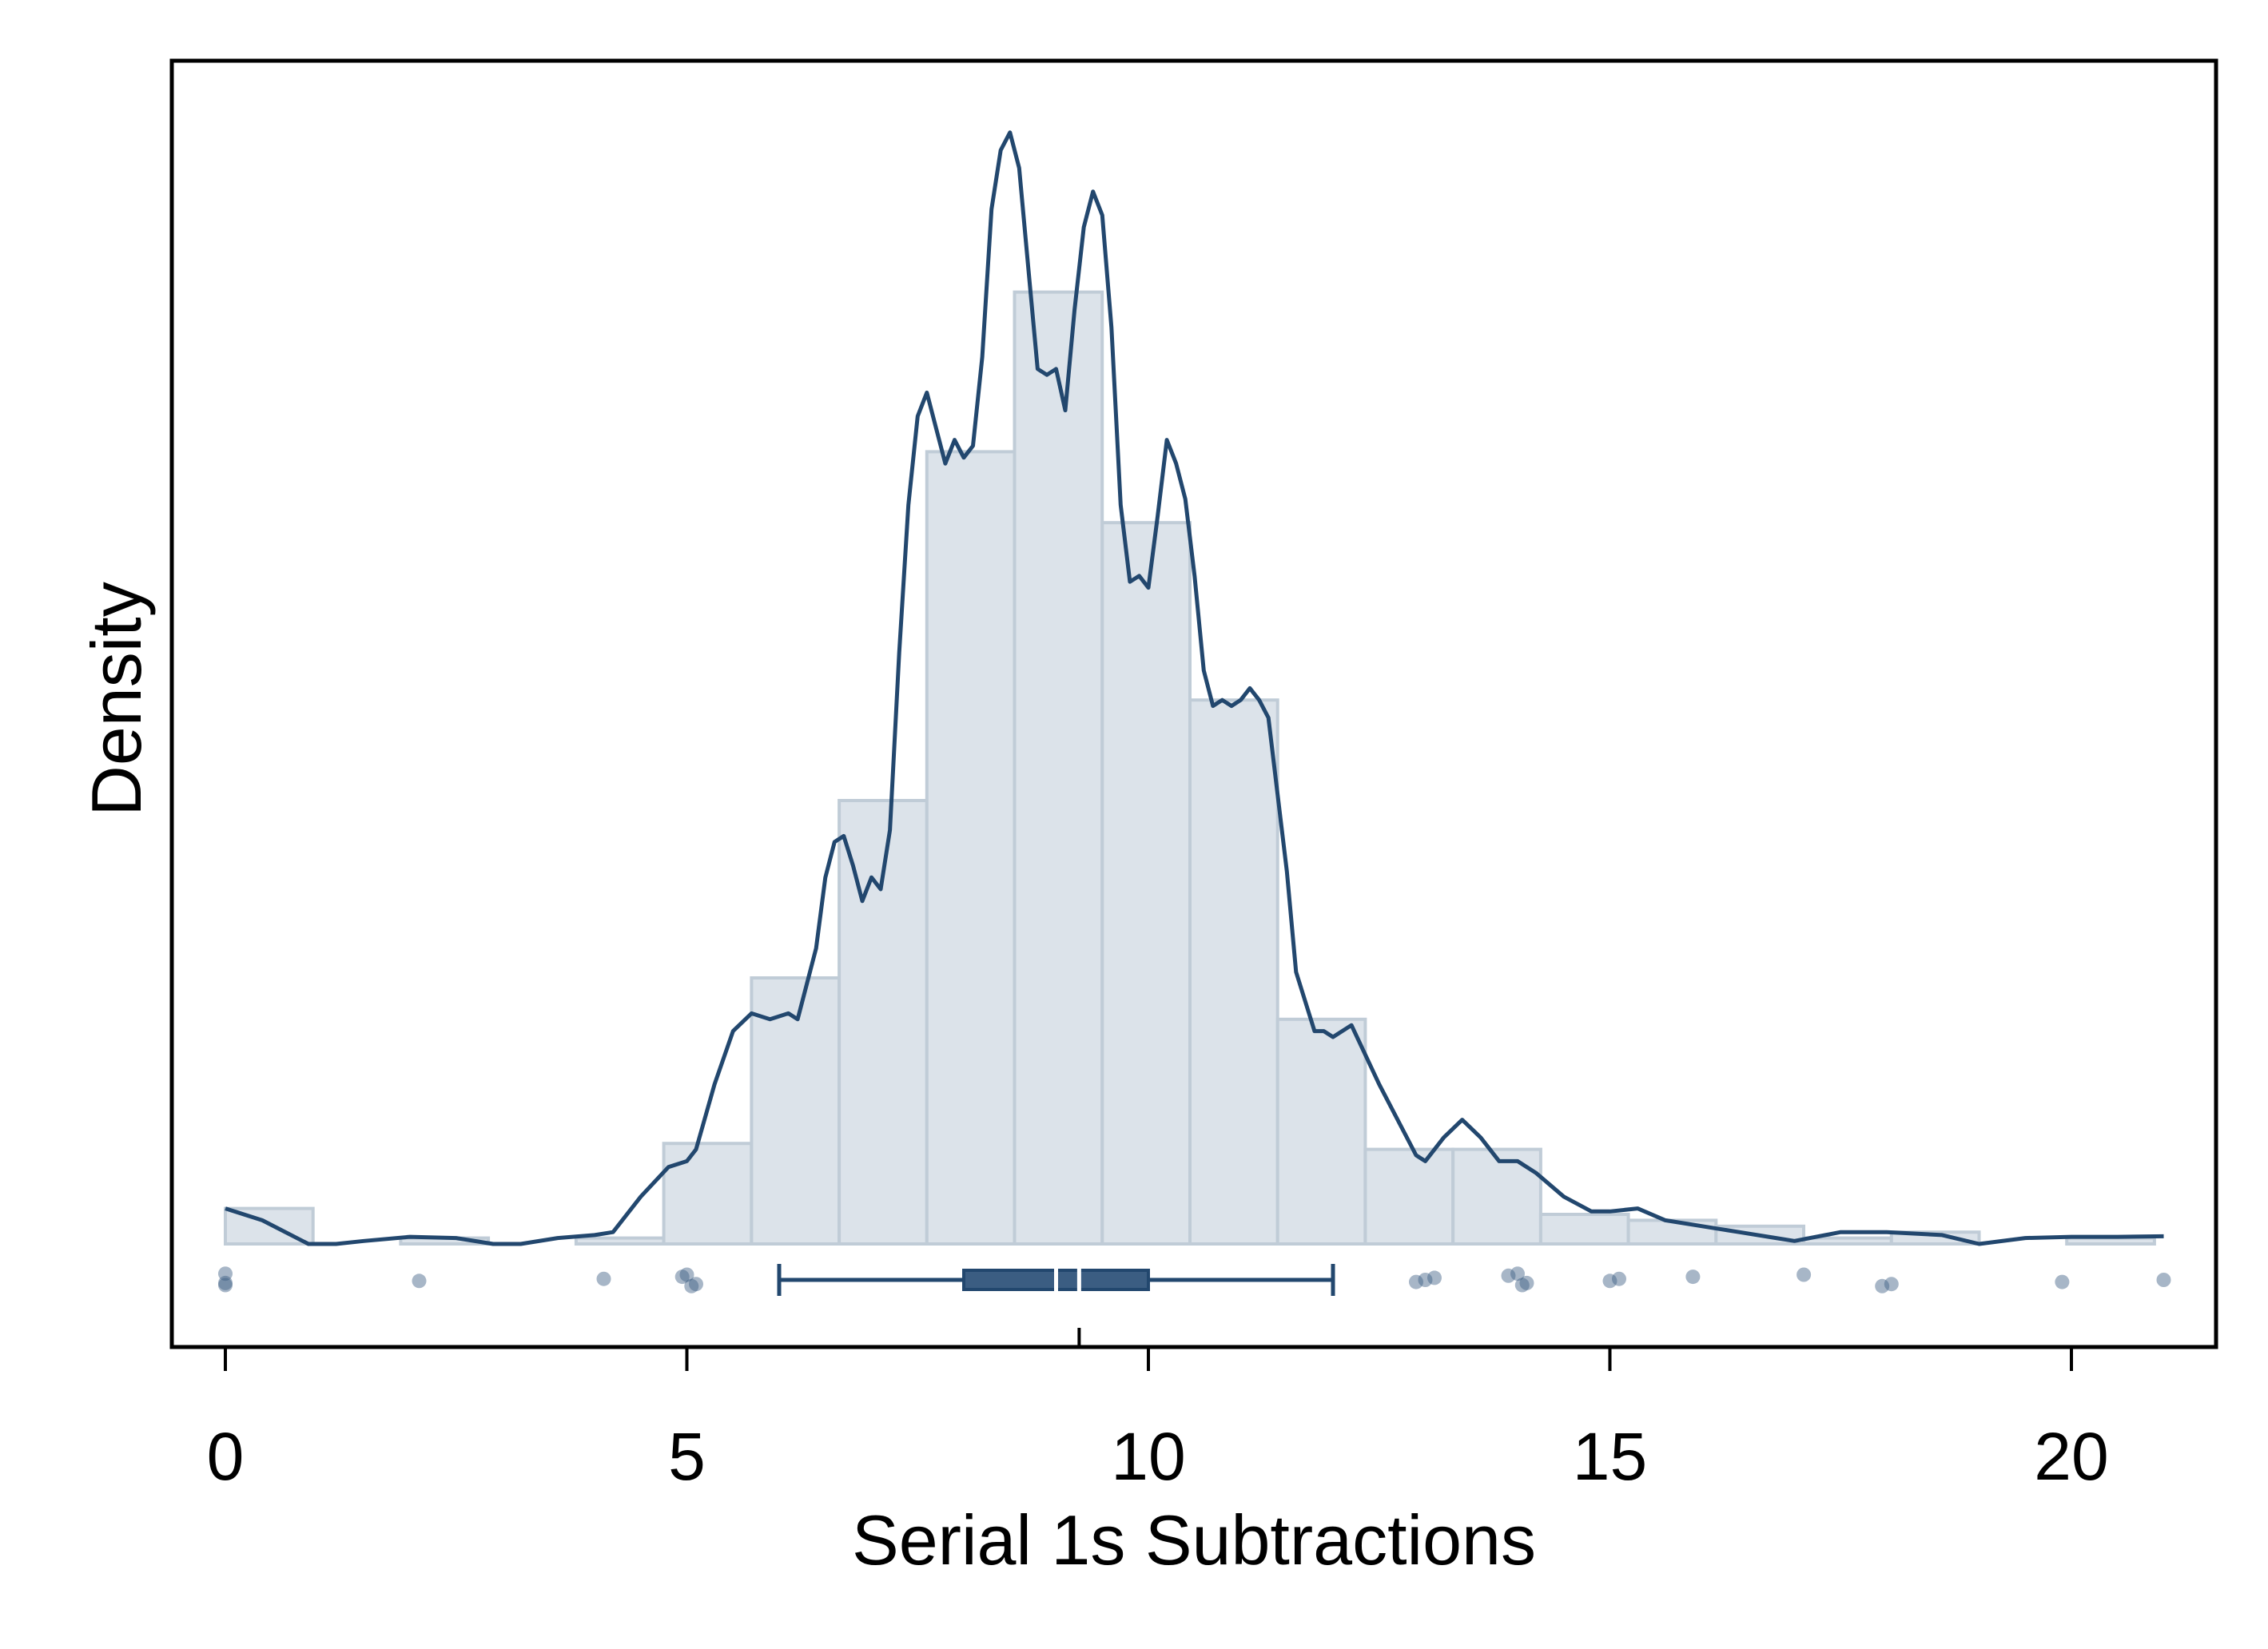  What do you see at coordinates (1148, 1456) in the screenshot?
I see `x-tick-label: 10` at bounding box center [1148, 1456].